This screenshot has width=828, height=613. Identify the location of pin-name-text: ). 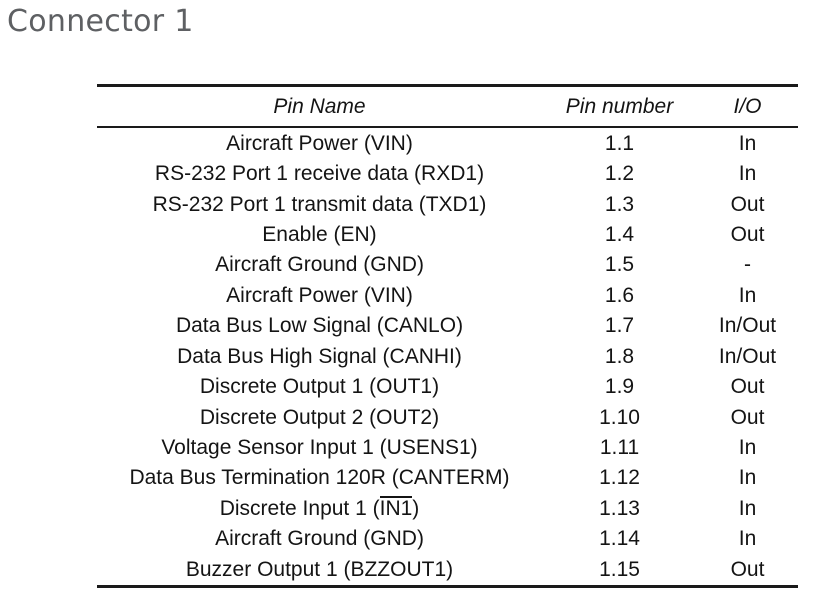
(416, 509).